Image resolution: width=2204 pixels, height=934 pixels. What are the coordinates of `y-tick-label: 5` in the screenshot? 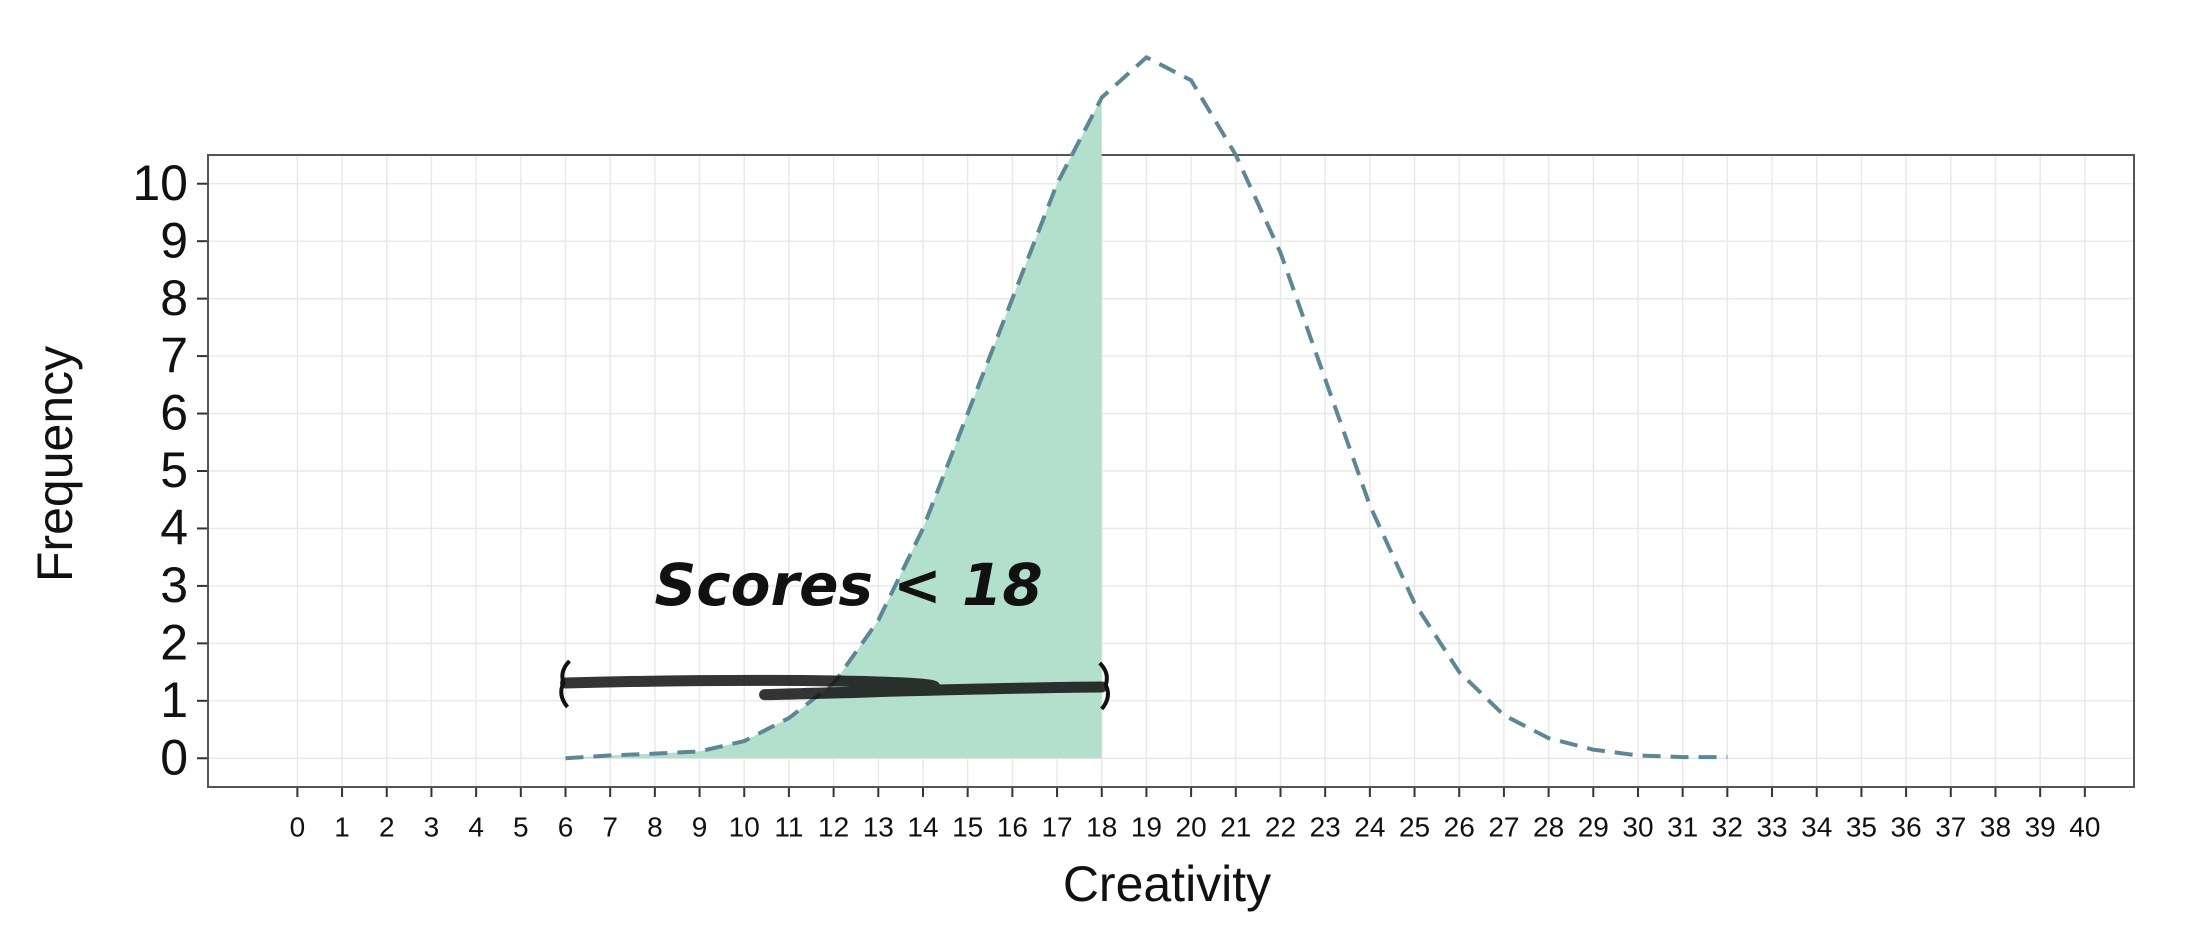 It's located at (174, 470).